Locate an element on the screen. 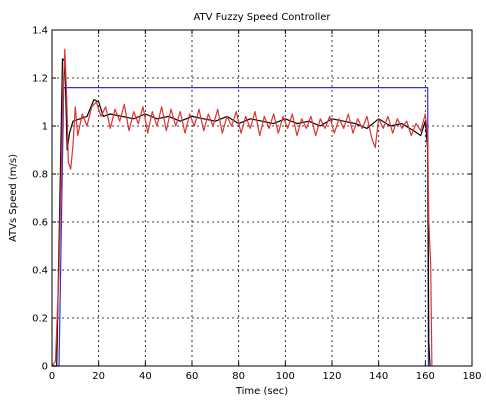 The width and height of the screenshot is (486, 404). y-tick-label: 0.4 is located at coordinates (40, 271).